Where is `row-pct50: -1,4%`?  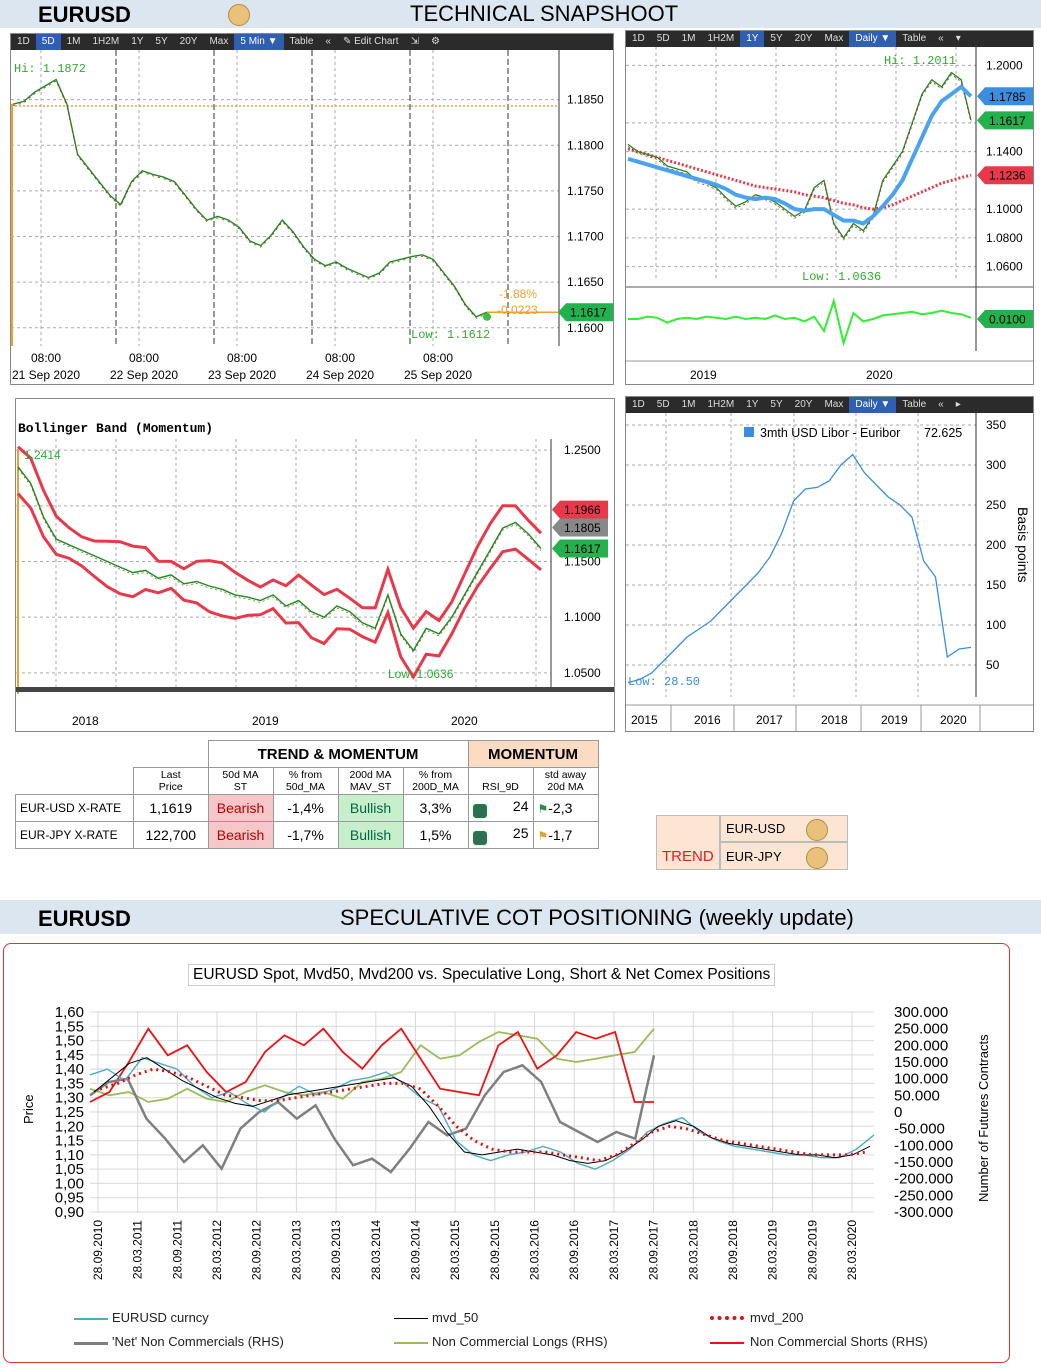
row-pct50: -1,4% is located at coordinates (305, 808).